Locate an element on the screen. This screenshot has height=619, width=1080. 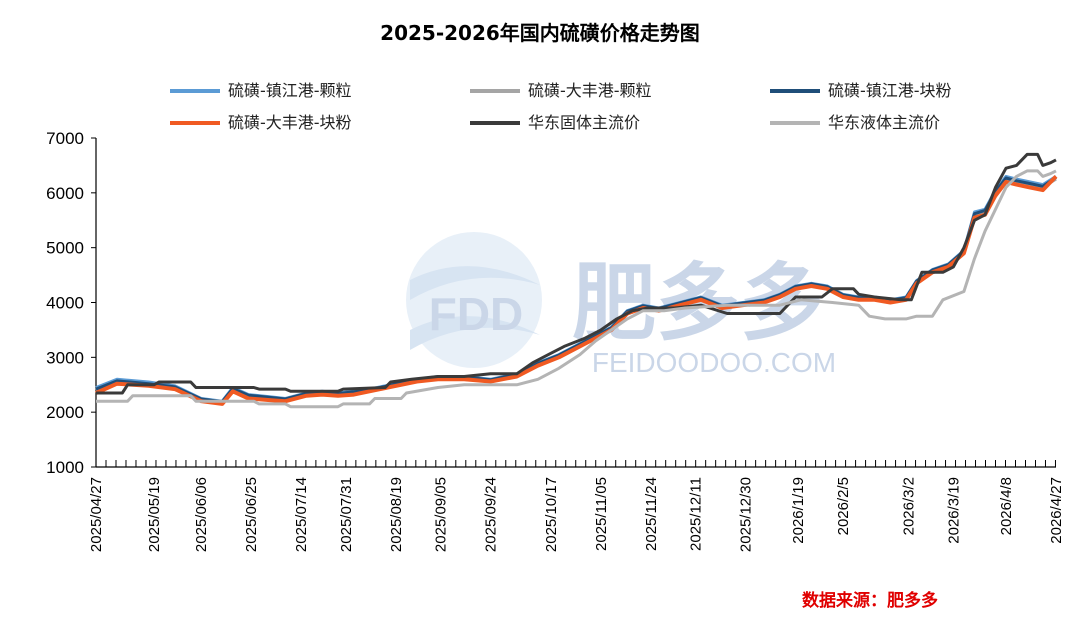
y-tick-label: 5000 is located at coordinates (65, 248).